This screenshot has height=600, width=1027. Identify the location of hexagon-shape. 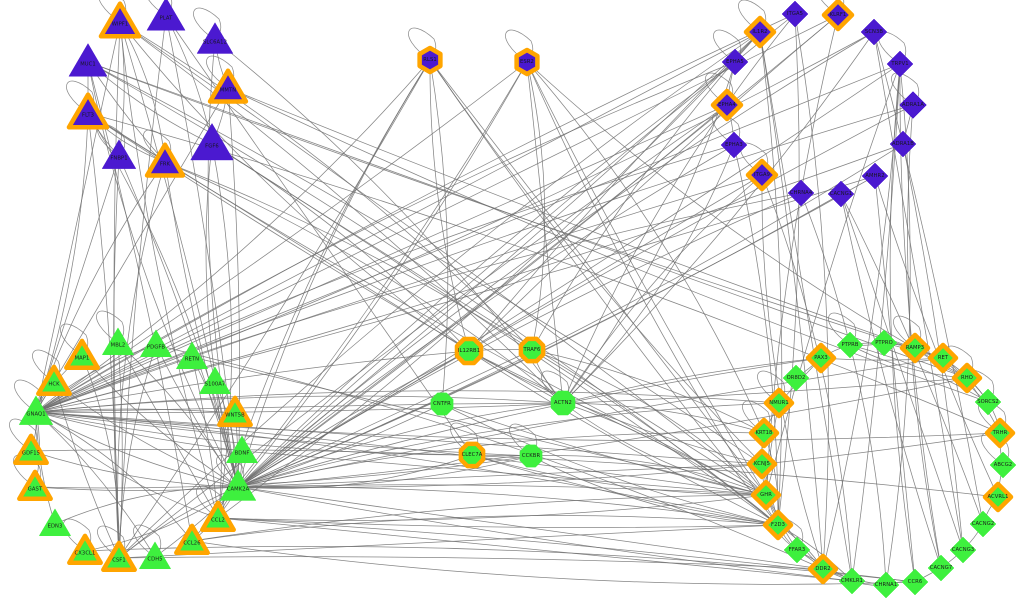
(527, 62).